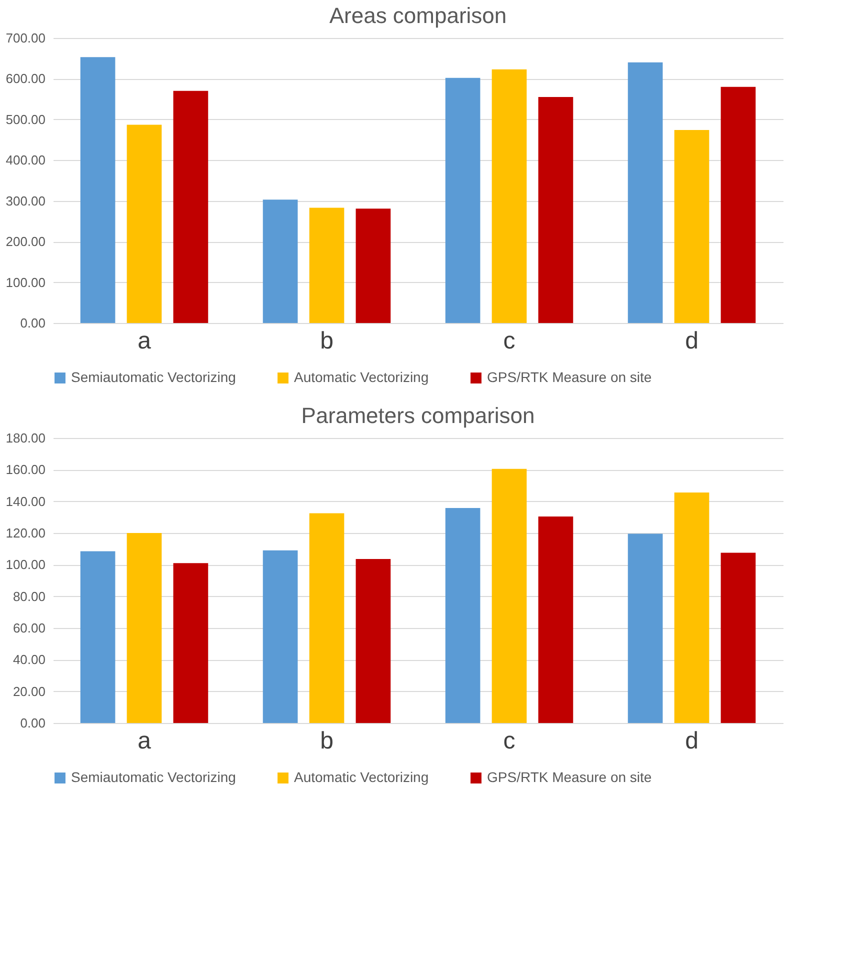 Image resolution: width=847 pixels, height=958 pixels. I want to click on y-tick-label: 60.00, so click(29, 628).